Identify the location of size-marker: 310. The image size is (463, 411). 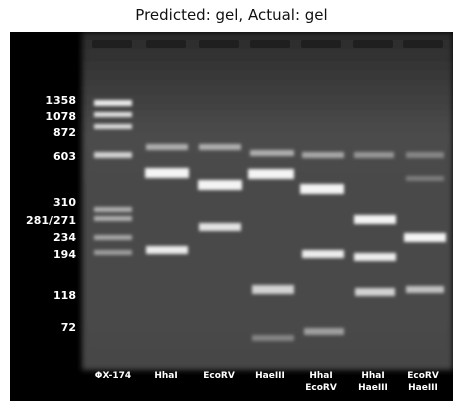
(64, 202).